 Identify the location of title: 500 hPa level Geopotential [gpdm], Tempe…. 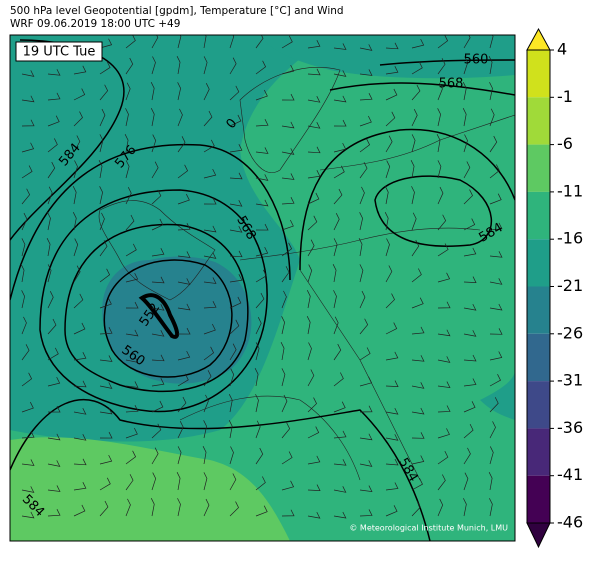
(177, 11).